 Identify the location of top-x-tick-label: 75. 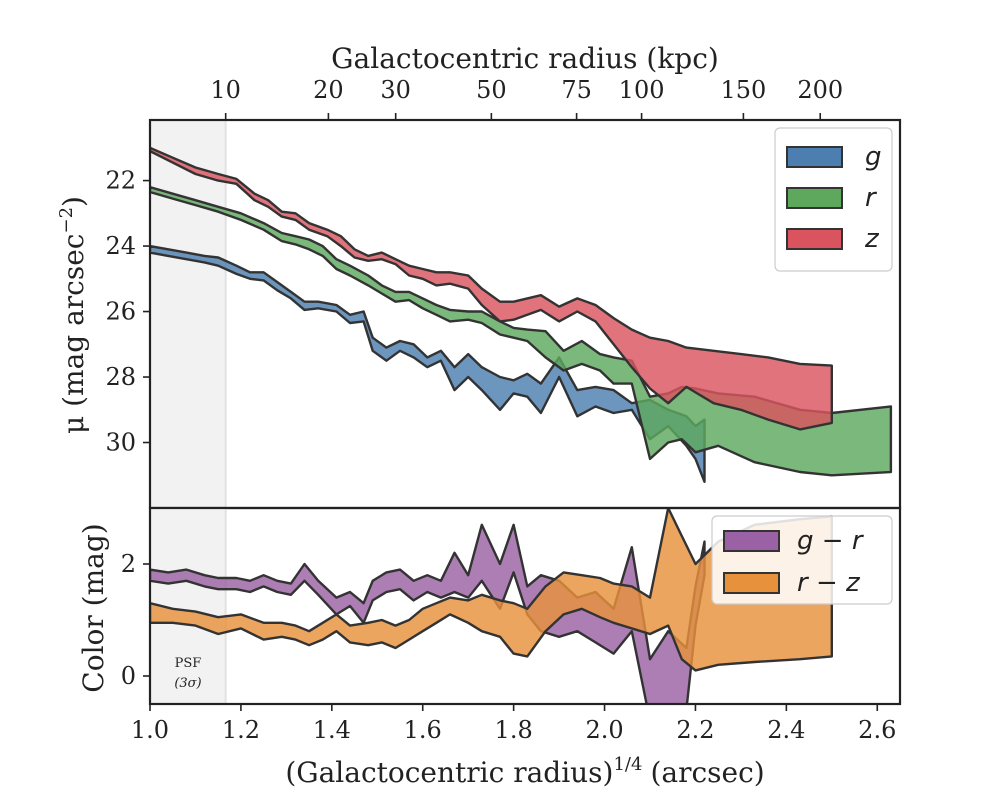
(576, 90).